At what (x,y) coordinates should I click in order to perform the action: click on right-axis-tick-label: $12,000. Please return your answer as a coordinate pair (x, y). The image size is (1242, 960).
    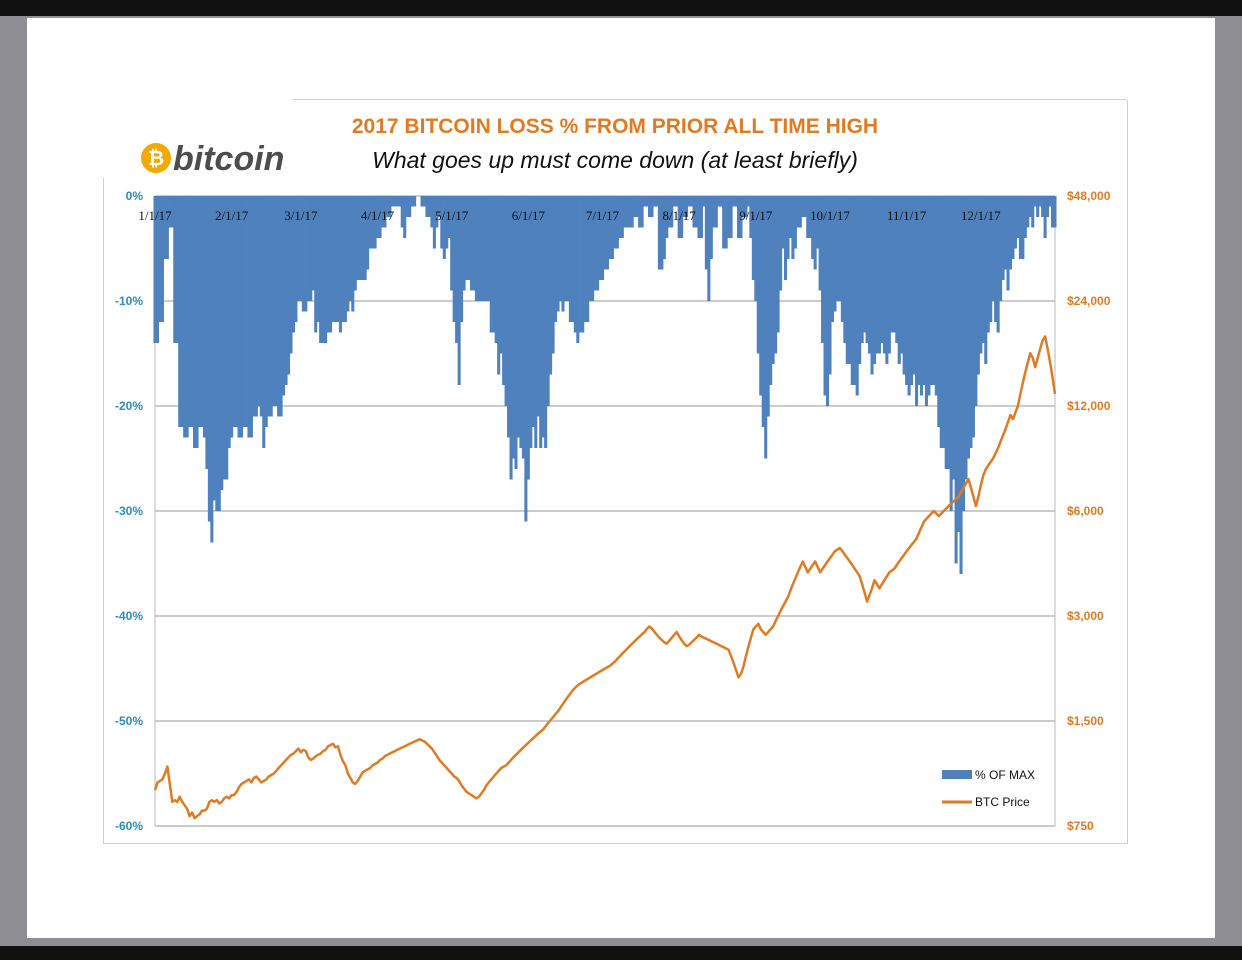
    Looking at the image, I should click on (1089, 406).